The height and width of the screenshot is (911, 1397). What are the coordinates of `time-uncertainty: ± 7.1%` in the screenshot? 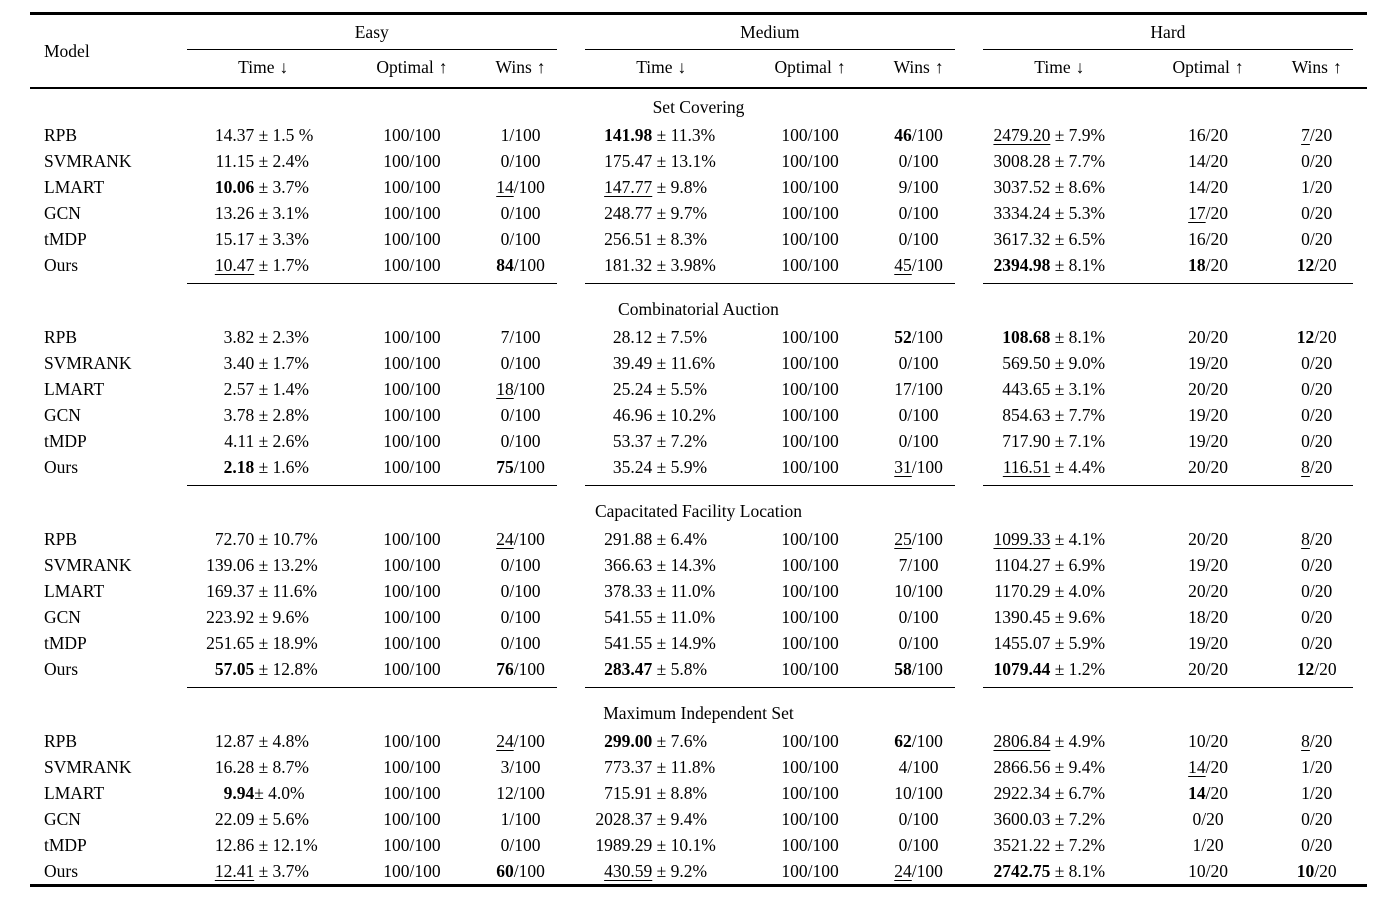 It's located at (1078, 440).